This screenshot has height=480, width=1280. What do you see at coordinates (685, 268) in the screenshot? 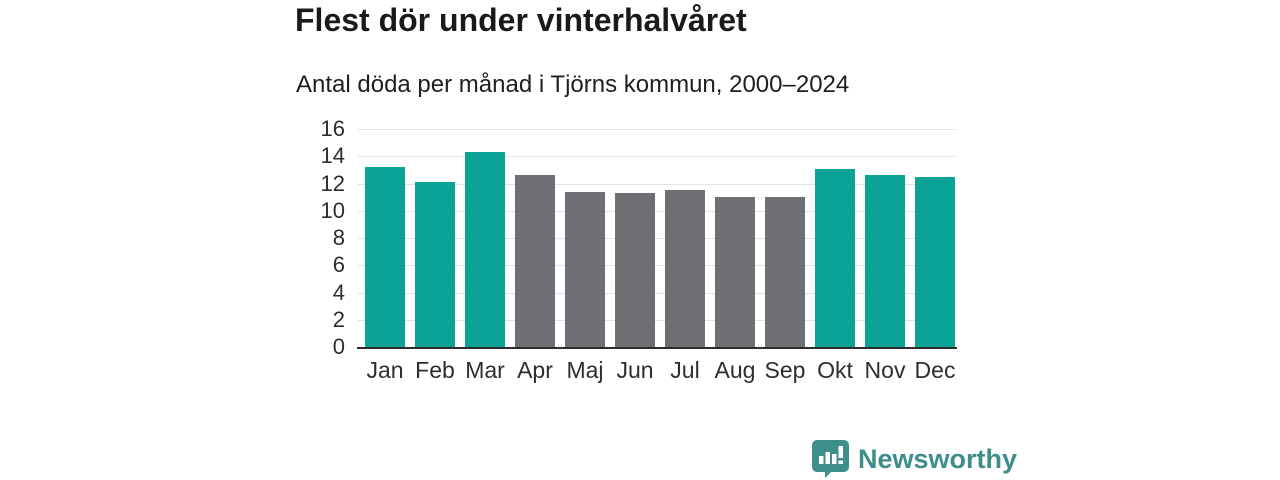
I see `bar-jul` at bounding box center [685, 268].